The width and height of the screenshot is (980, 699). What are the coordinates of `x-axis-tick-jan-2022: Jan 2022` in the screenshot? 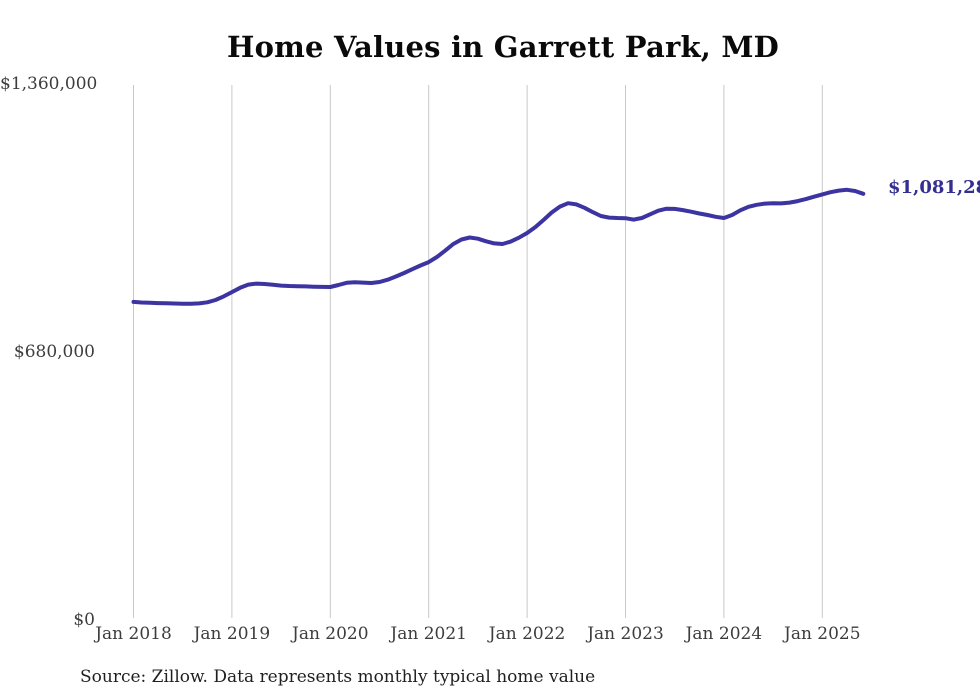 It's located at (527, 634).